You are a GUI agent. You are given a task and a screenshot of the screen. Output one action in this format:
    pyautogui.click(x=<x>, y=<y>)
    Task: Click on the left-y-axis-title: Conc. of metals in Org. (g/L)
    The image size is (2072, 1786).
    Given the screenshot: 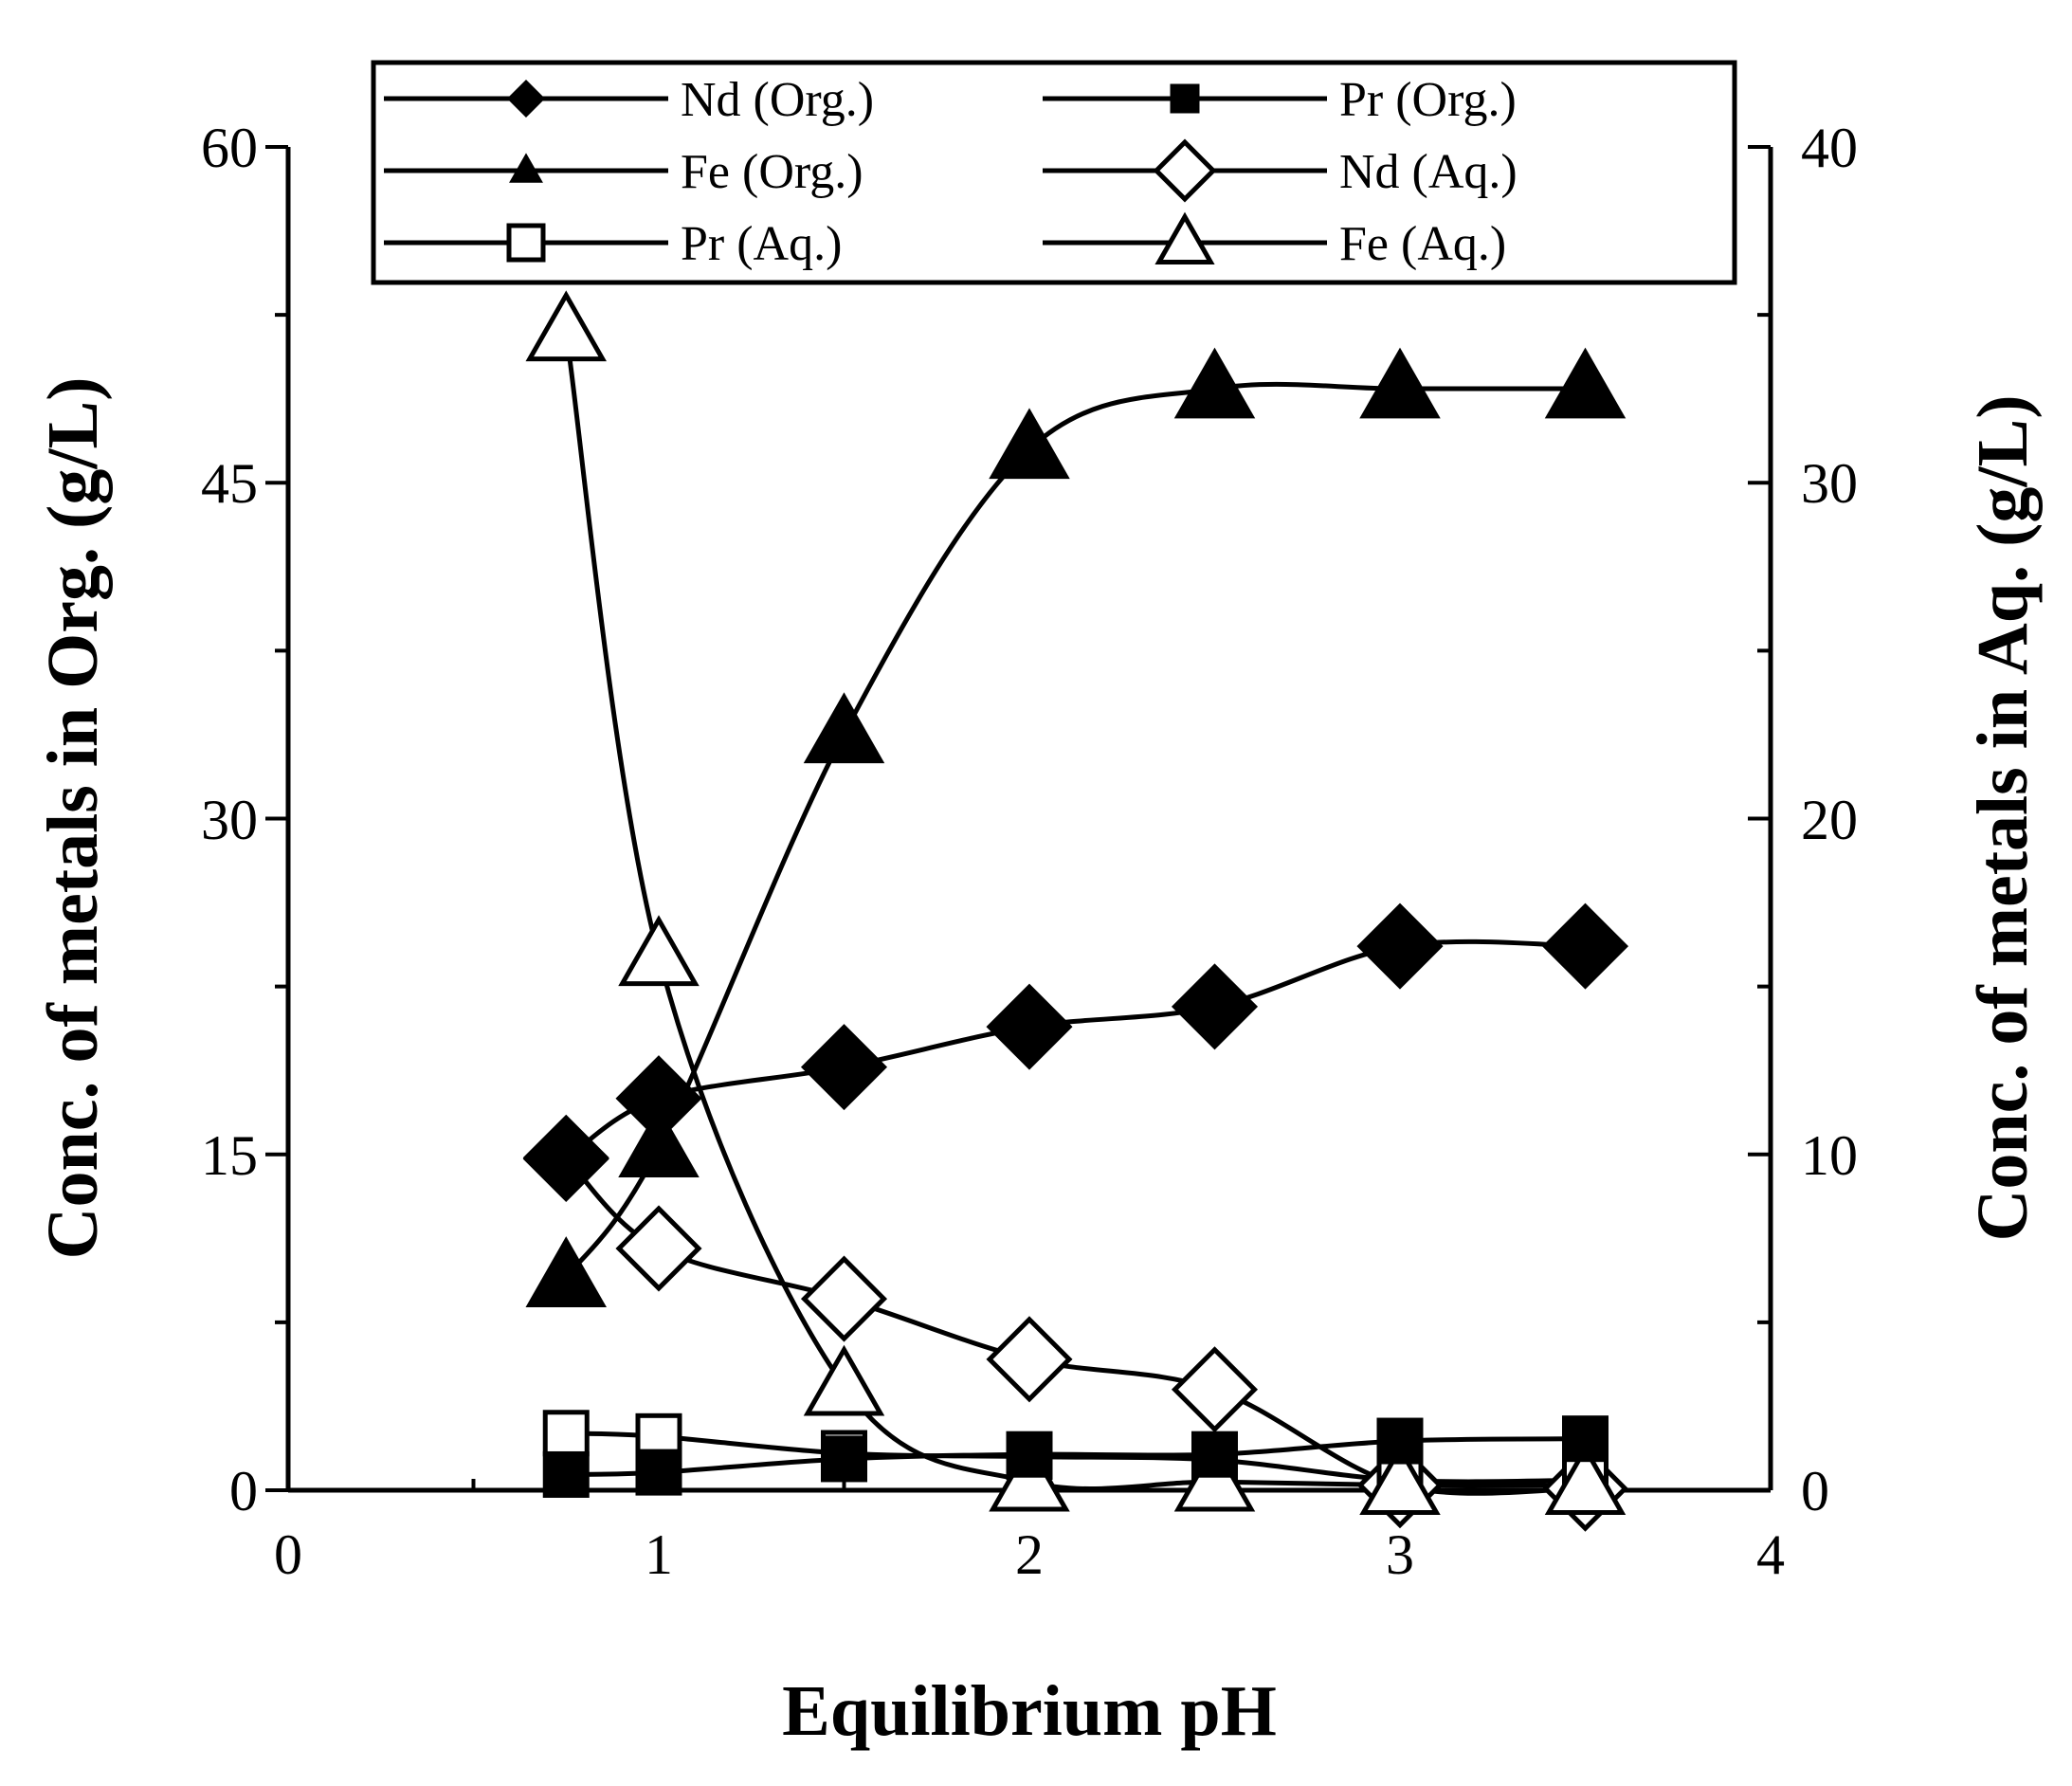 What is the action you would take?
    pyautogui.click(x=73, y=818)
    